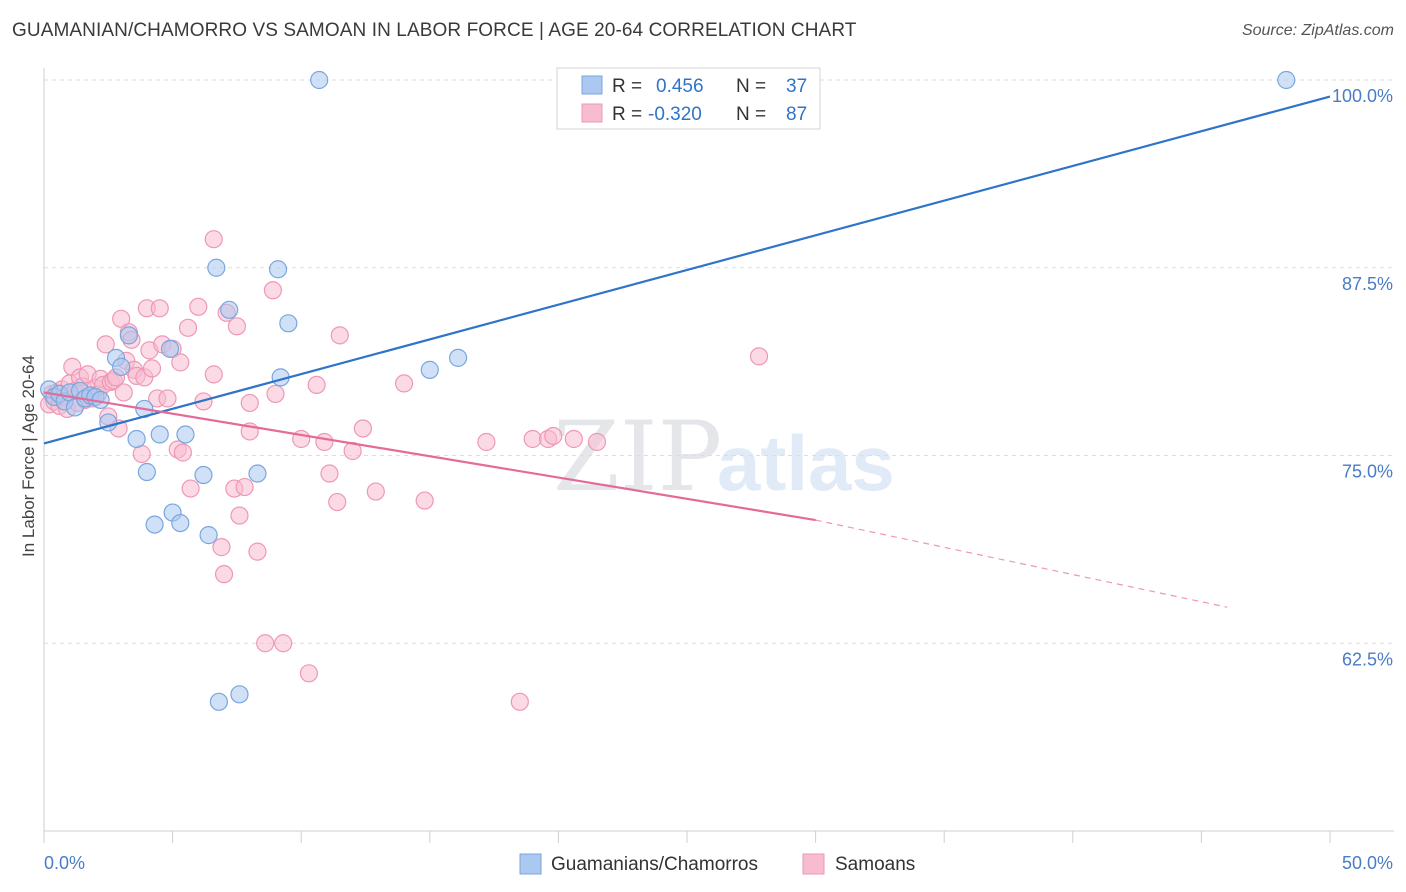 Image resolution: width=1406 pixels, height=892 pixels. Describe the element at coordinates (637, 457) in the screenshot. I see `watermark-zip: ZIP` at that location.